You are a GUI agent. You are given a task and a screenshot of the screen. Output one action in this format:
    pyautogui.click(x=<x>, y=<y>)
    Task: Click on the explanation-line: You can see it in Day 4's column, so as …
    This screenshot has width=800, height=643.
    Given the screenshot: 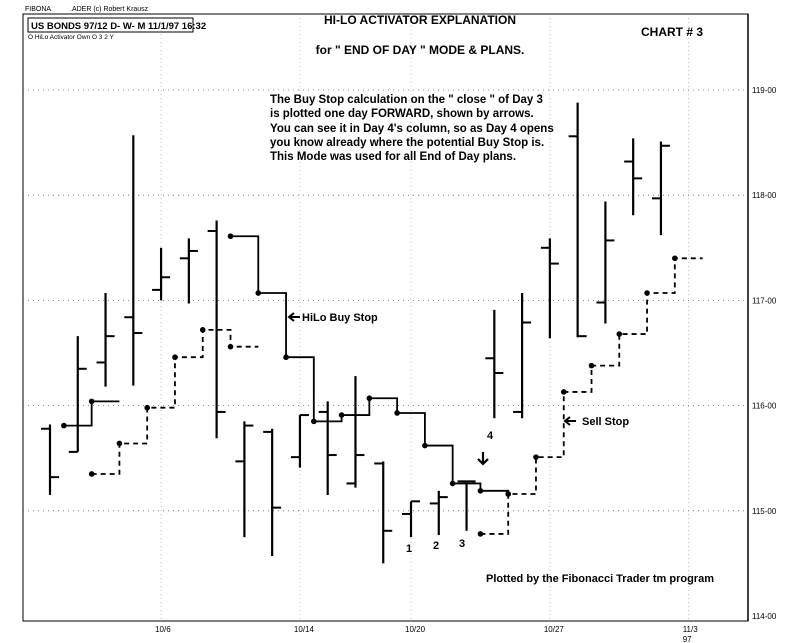 What is the action you would take?
    pyautogui.click(x=412, y=129)
    